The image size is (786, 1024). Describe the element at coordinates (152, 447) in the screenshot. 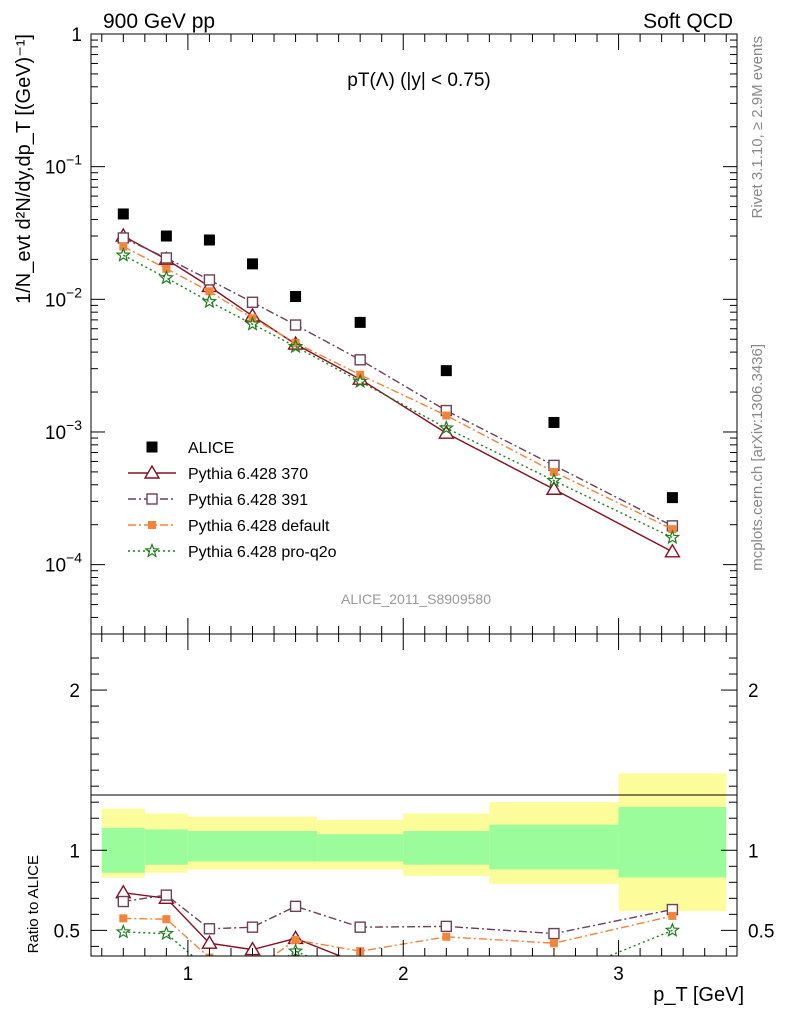

I see `legend-marker-alice` at that location.